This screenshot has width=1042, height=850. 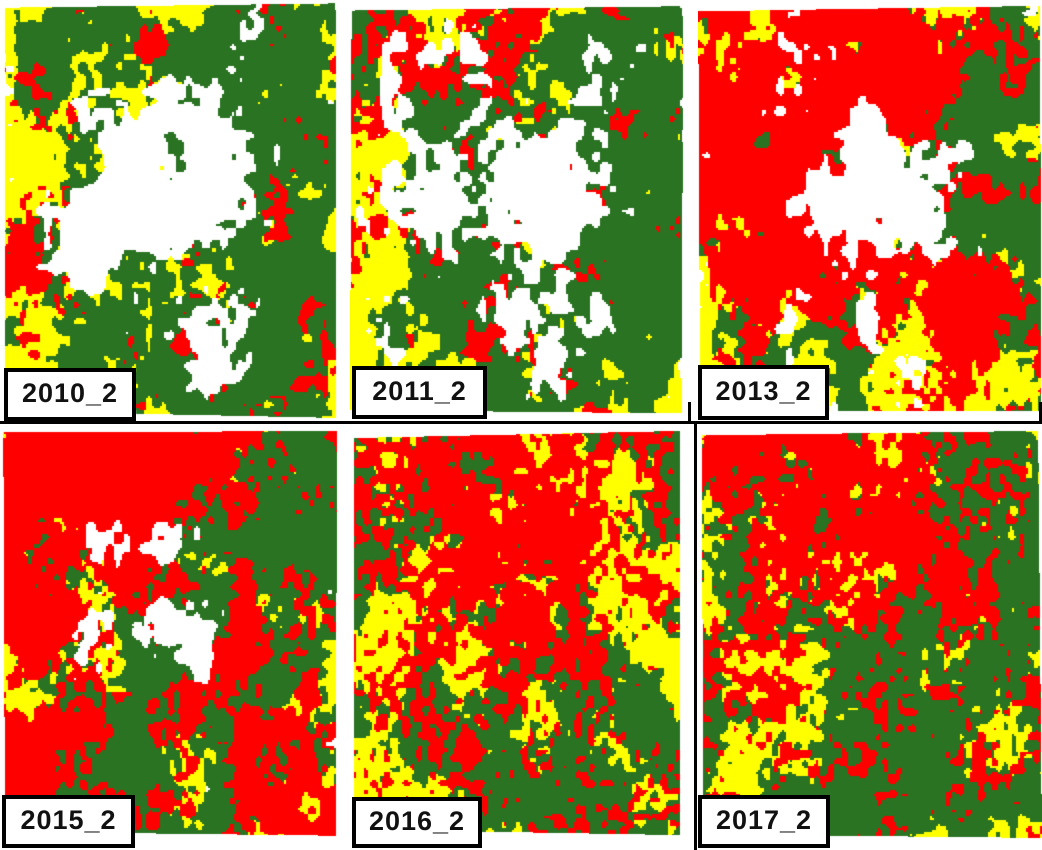 I want to click on year-label: 2010_2, so click(x=70, y=393).